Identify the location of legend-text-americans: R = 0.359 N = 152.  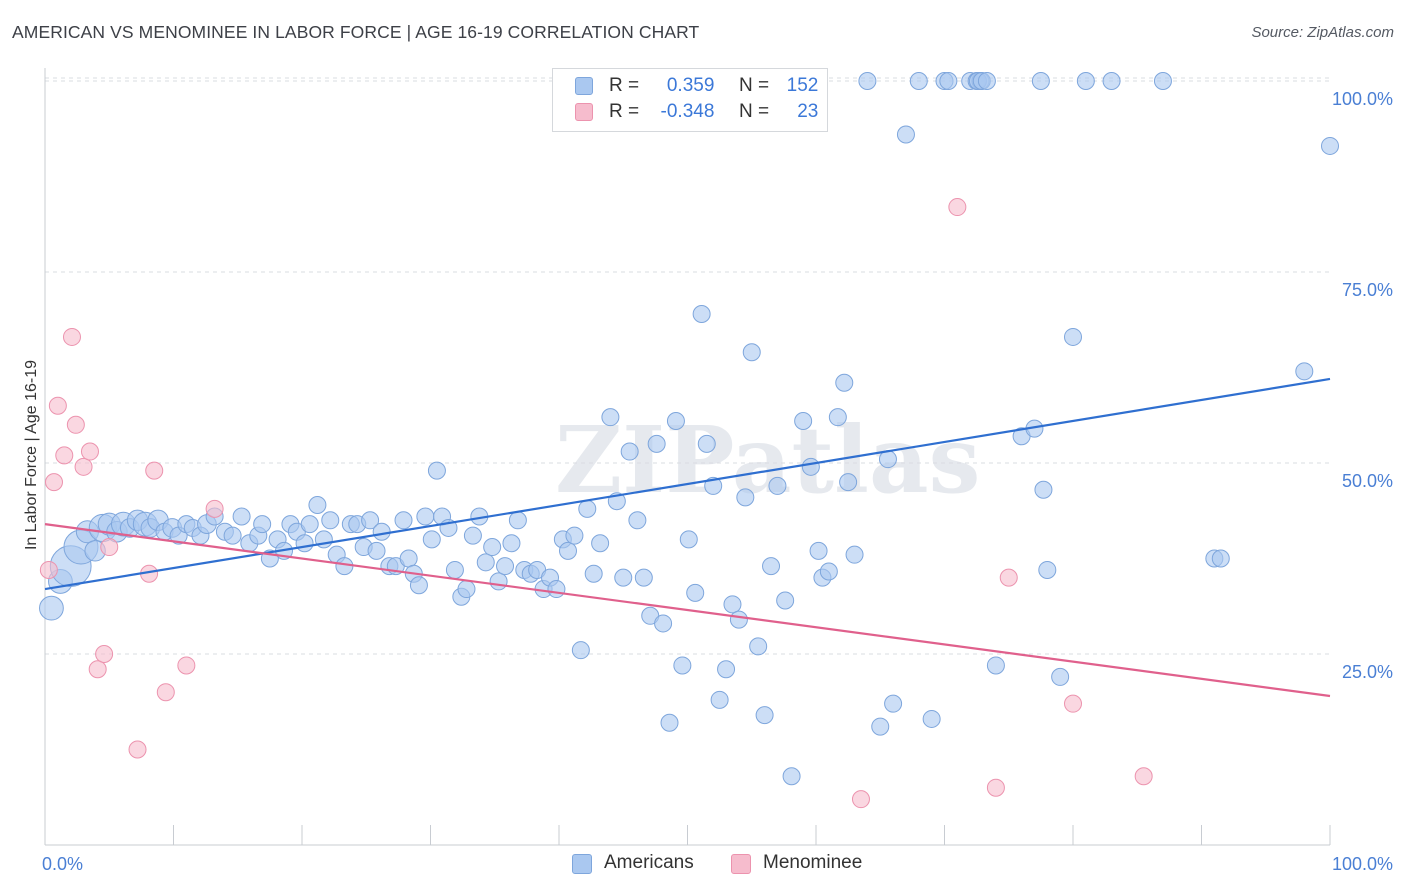
(713, 86).